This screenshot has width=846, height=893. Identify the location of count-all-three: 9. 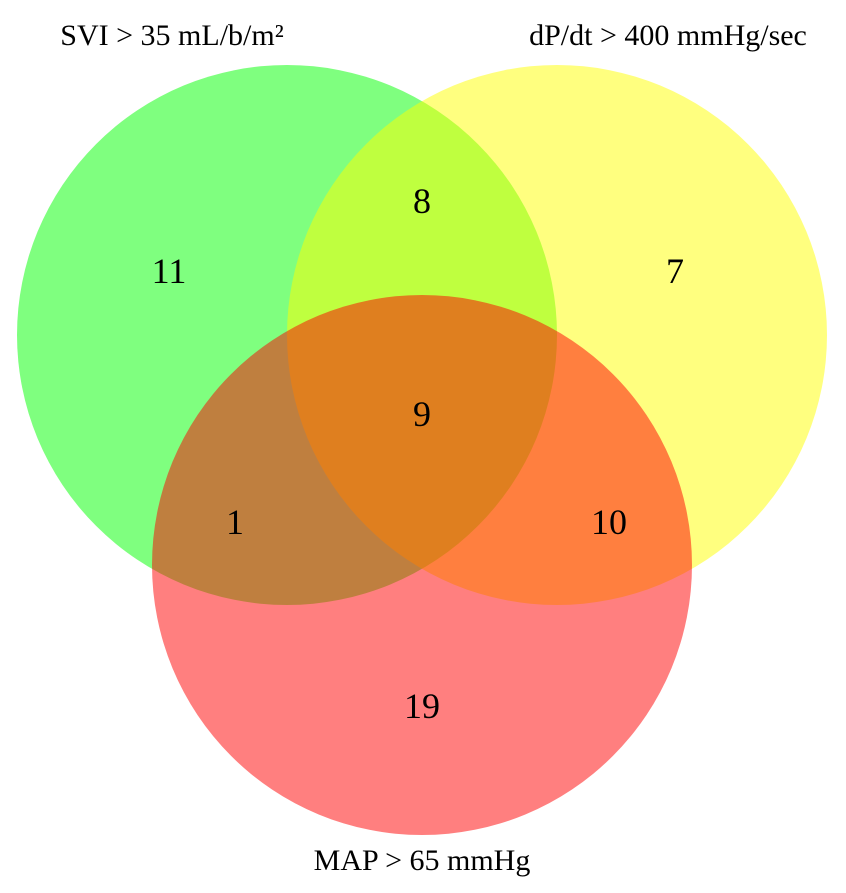
(422, 414).